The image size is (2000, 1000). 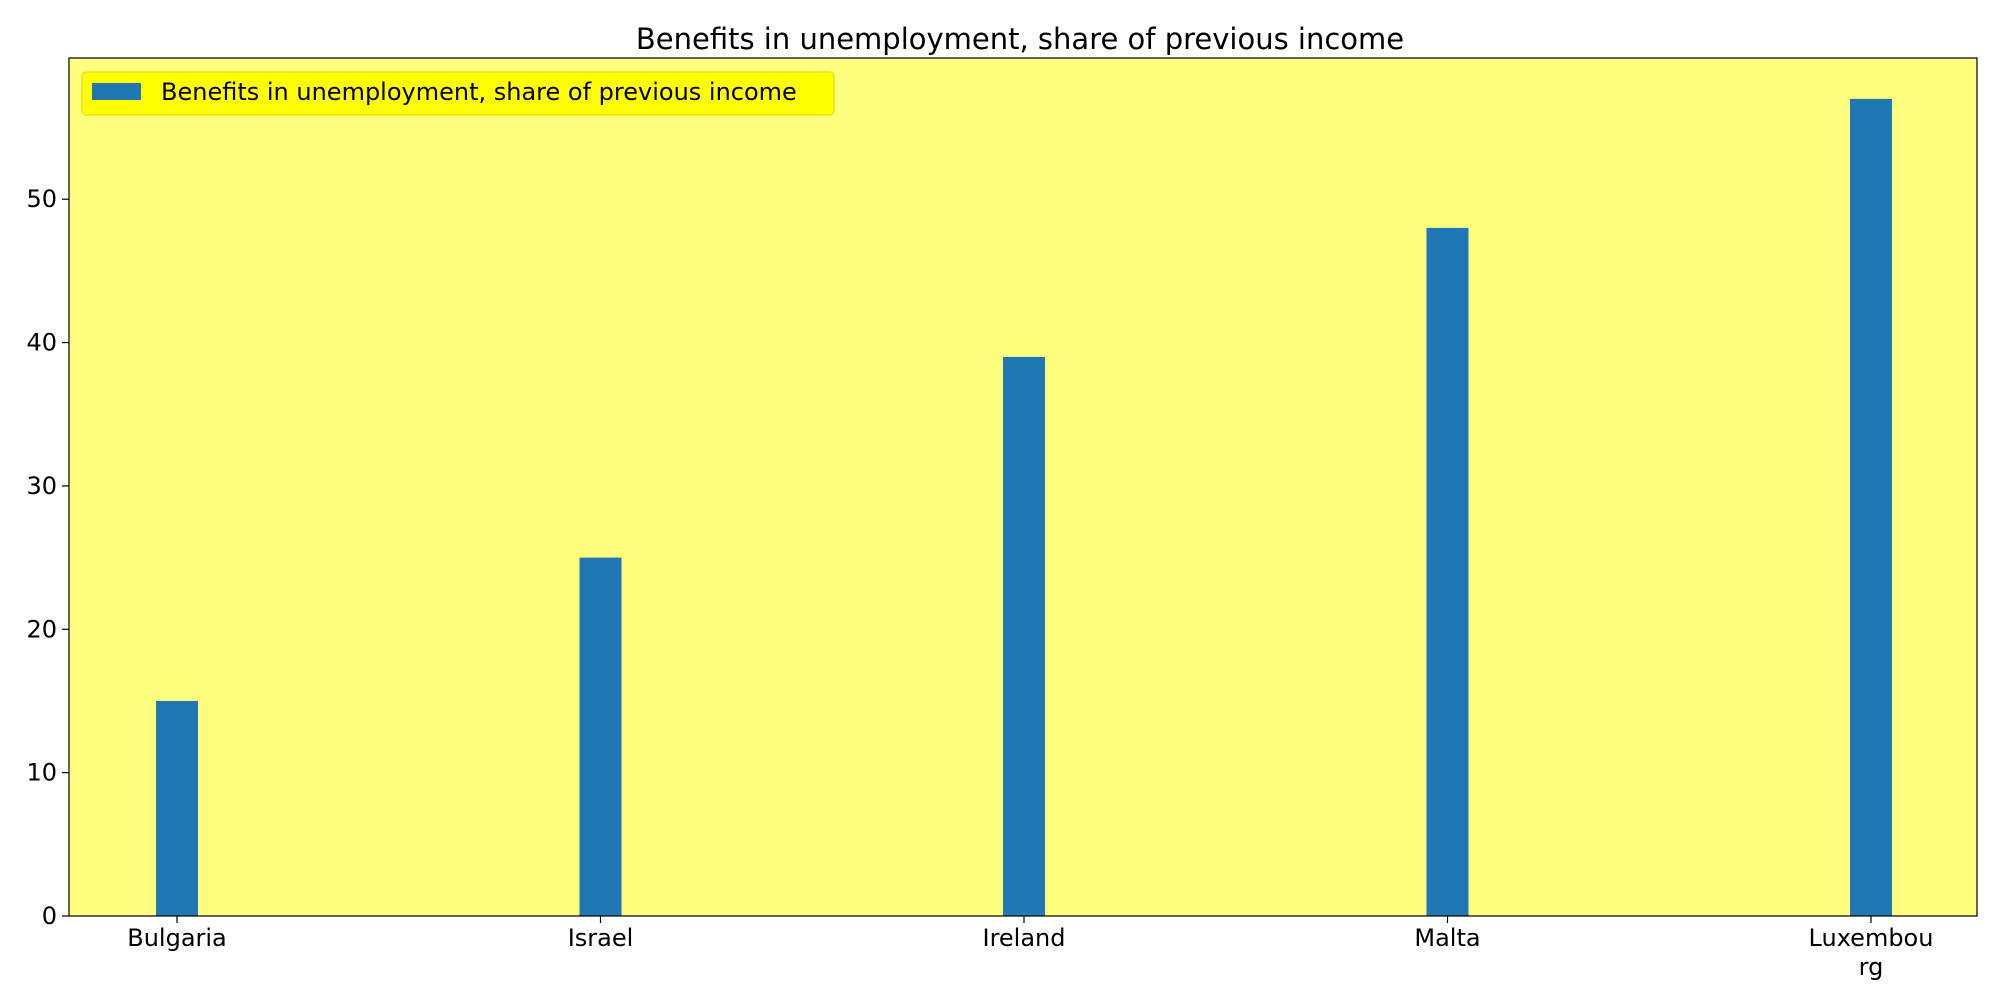 I want to click on x-tick-label: Israel, so click(x=601, y=938).